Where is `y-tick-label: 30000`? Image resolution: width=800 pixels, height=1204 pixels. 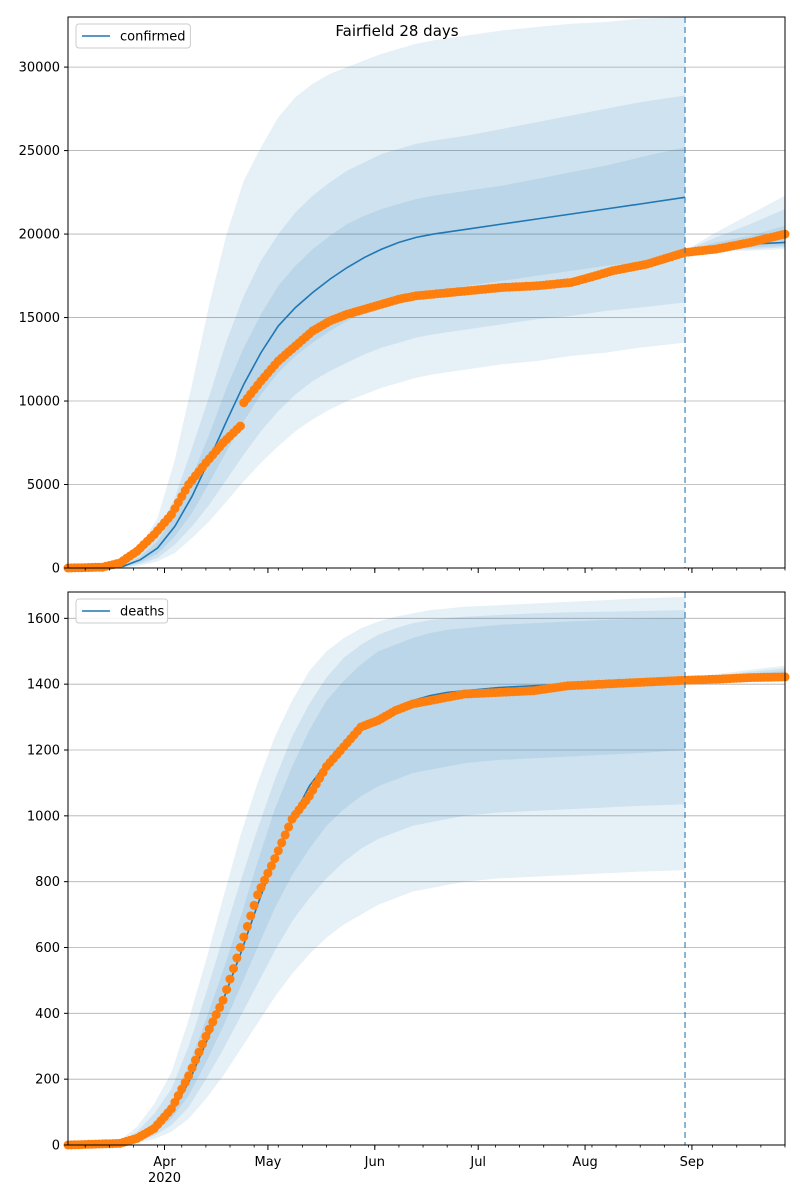
y-tick-label: 30000 is located at coordinates (39, 68).